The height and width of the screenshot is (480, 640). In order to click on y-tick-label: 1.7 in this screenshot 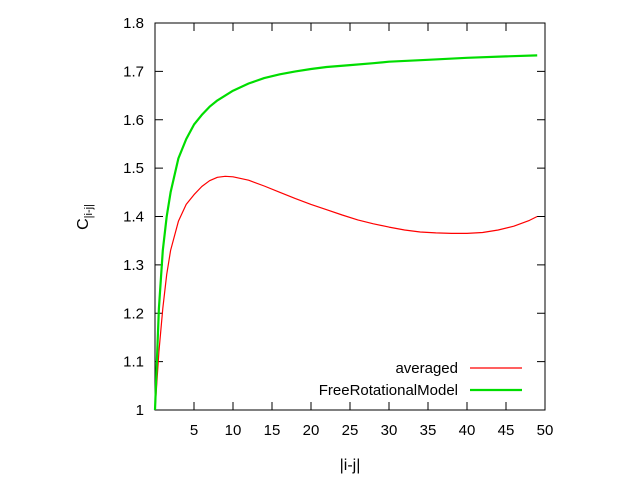, I will do `click(133, 71)`.